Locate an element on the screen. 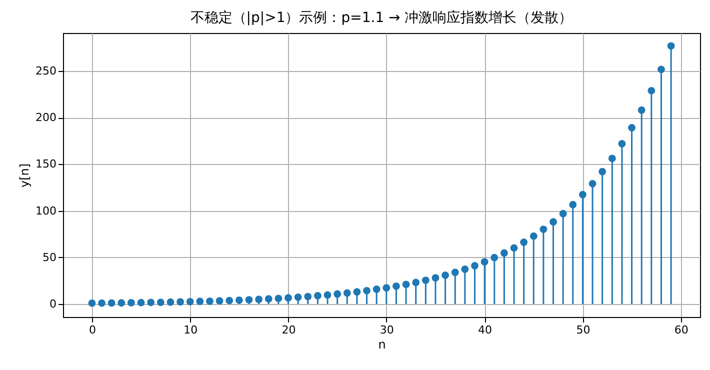 The height and width of the screenshot is (370, 710). chart-title: 不稳定（|p|>1）示例：p=1.1 → 冲激响应指数增长（发散） is located at coordinates (381, 18).